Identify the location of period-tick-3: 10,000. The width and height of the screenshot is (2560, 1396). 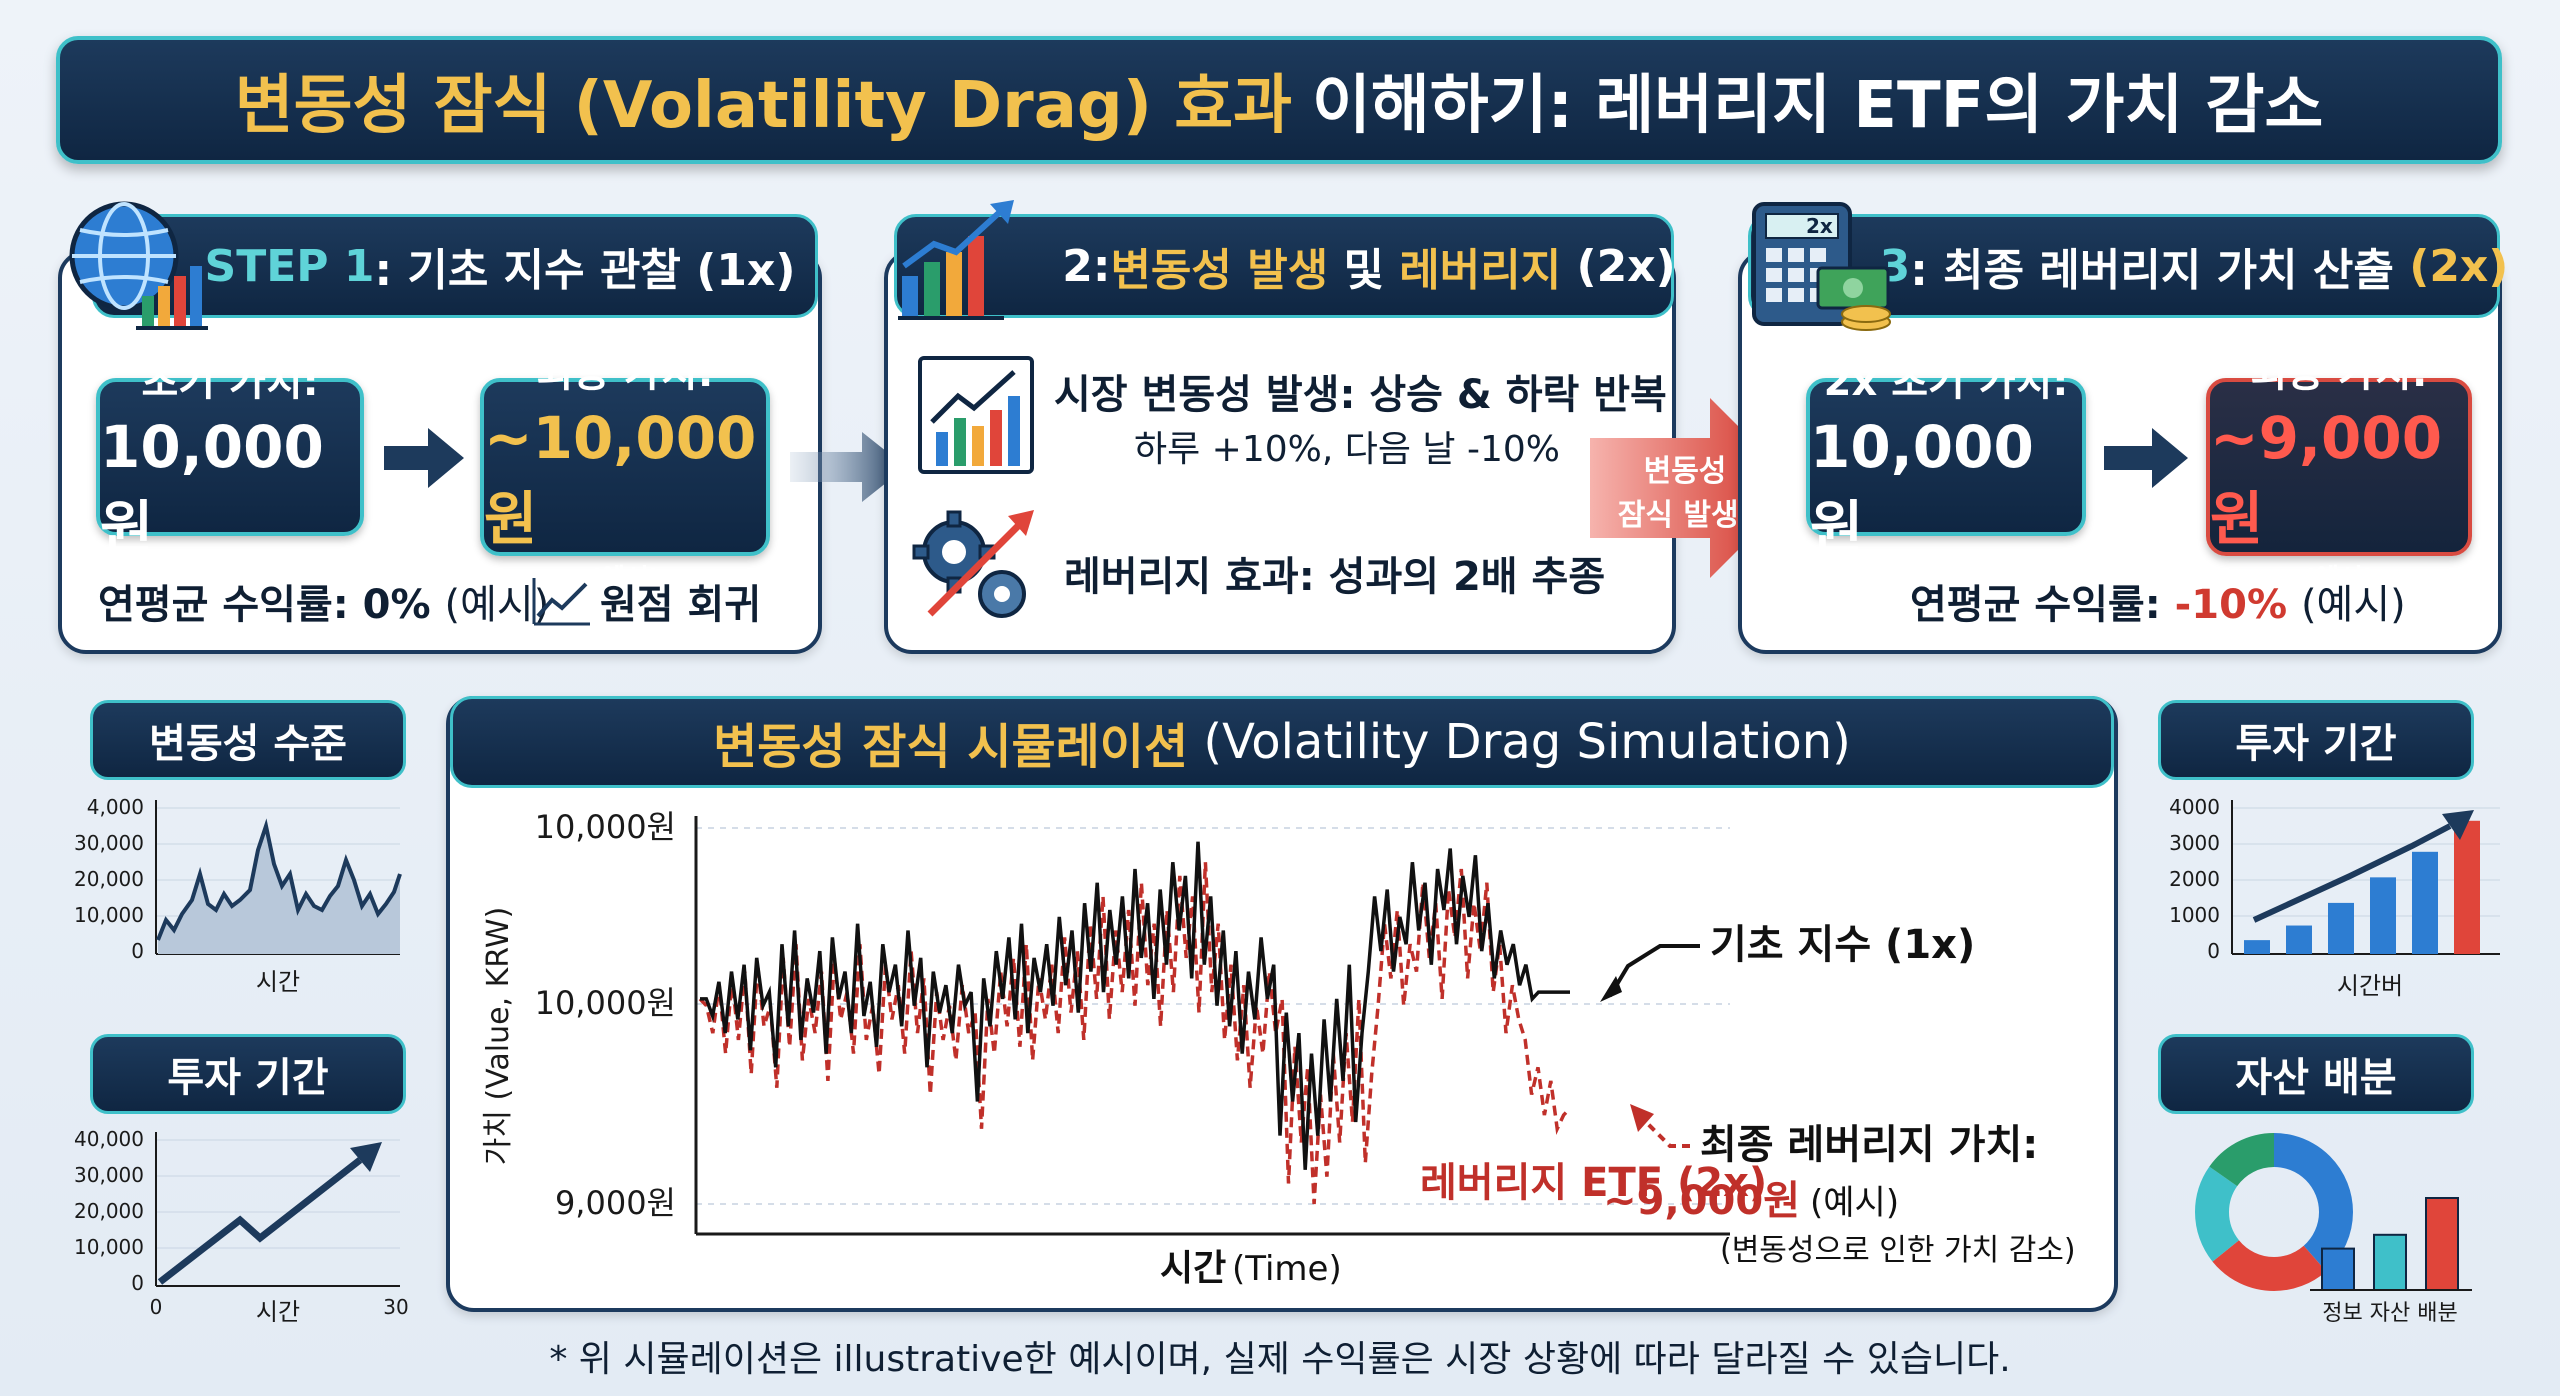
(109, 1247).